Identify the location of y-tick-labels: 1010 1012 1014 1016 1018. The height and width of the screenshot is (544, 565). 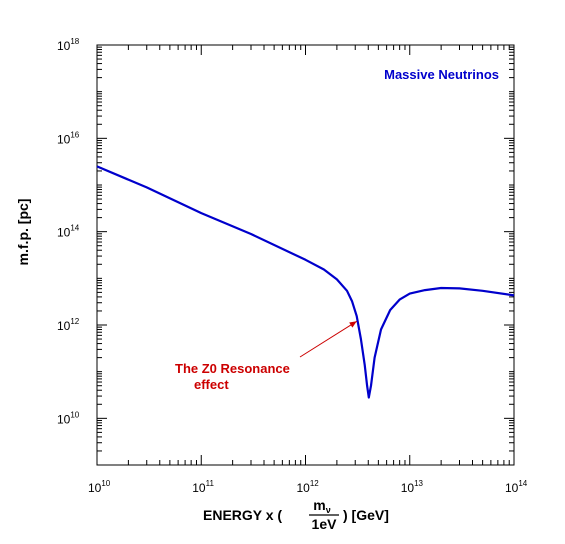
(68, 231).